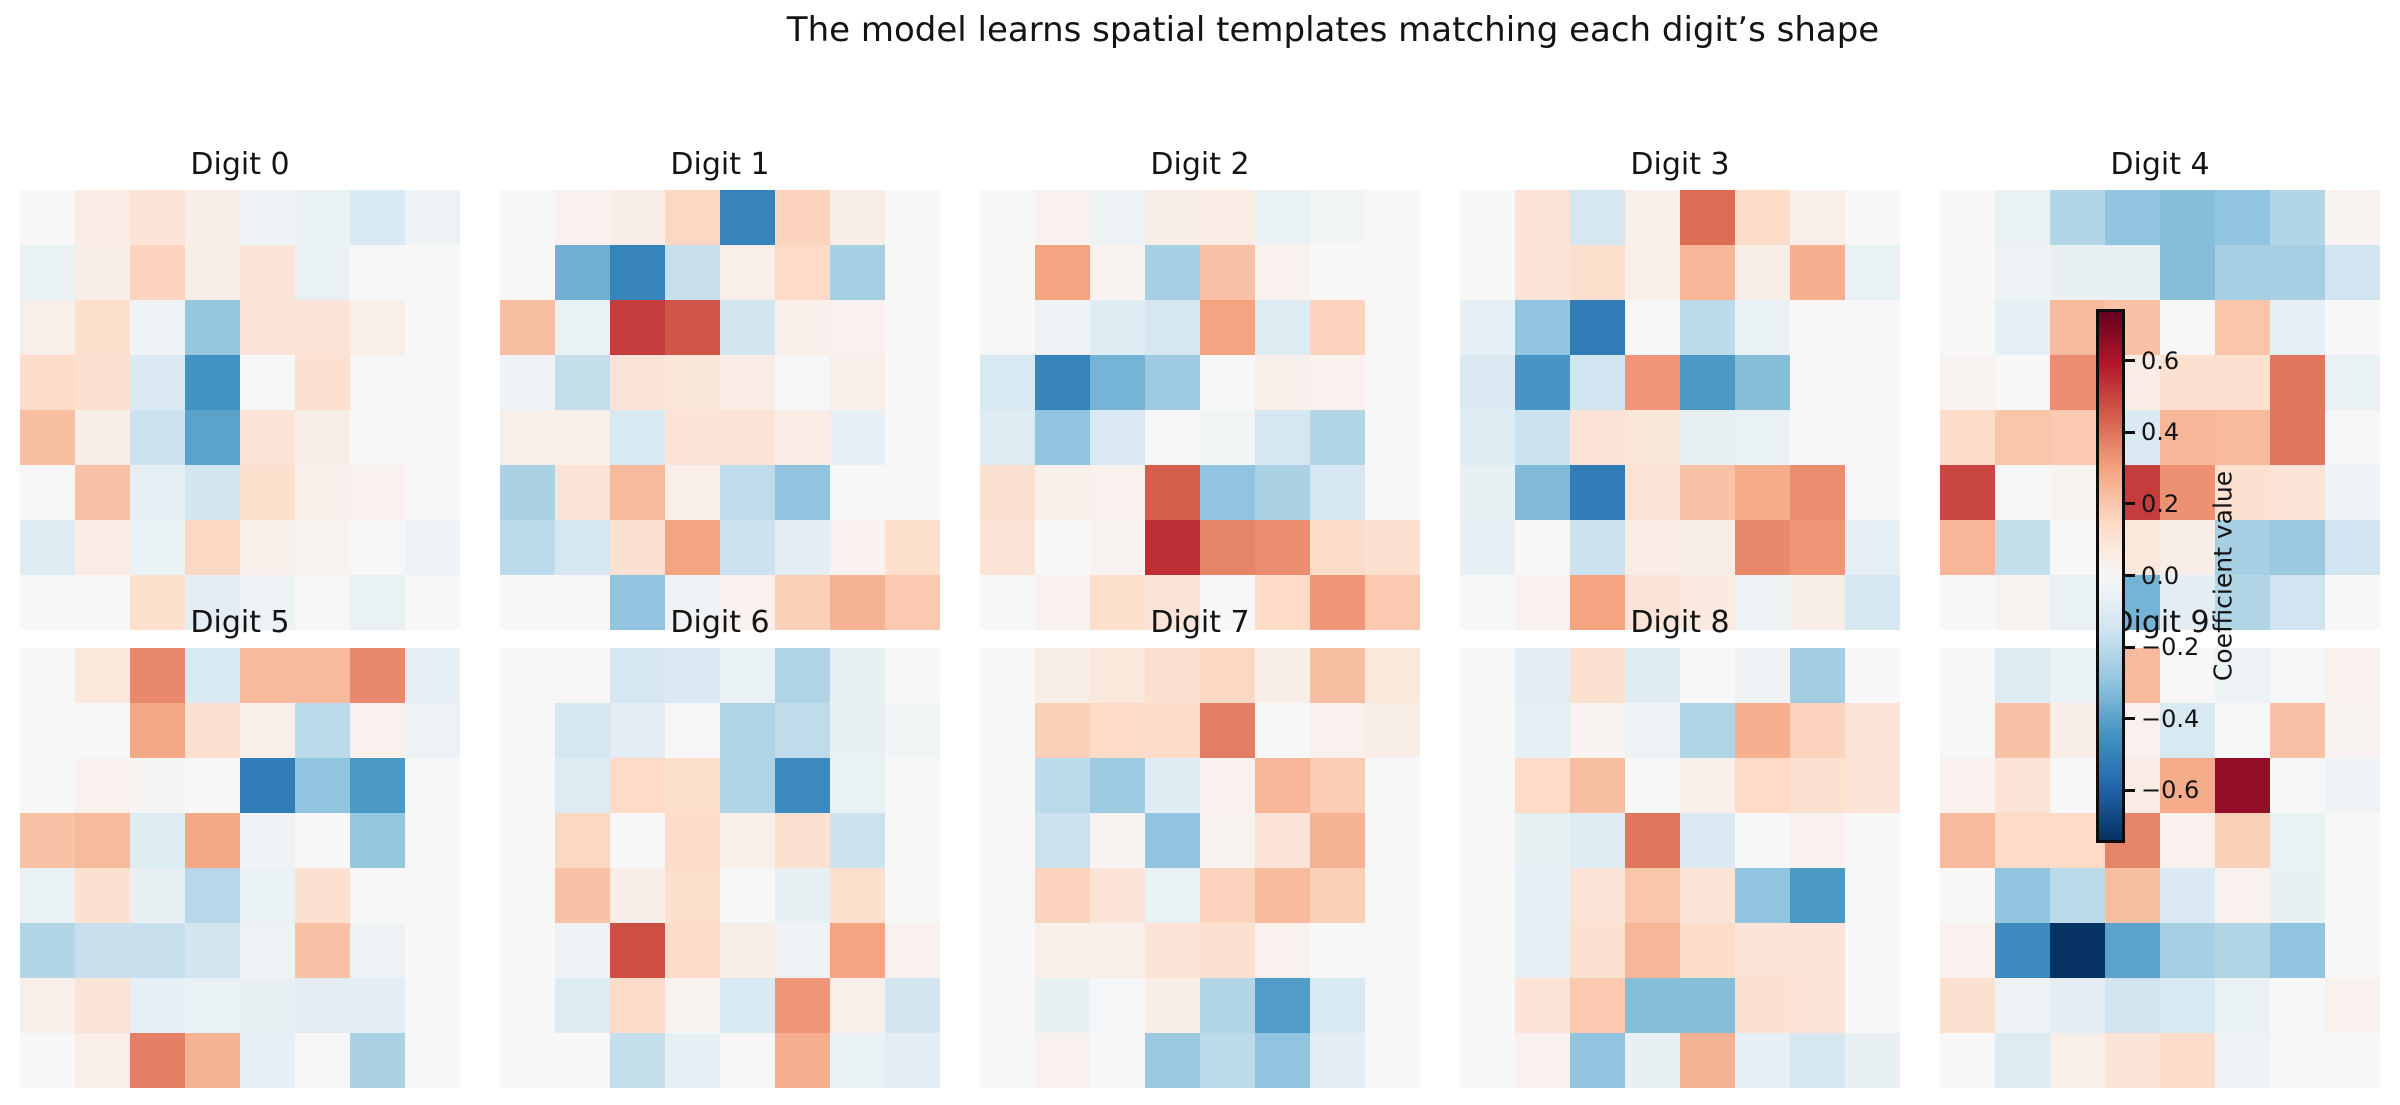 The height and width of the screenshot is (1105, 2400). I want to click on heatmap-panel-6: Digit 6, so click(720, 846).